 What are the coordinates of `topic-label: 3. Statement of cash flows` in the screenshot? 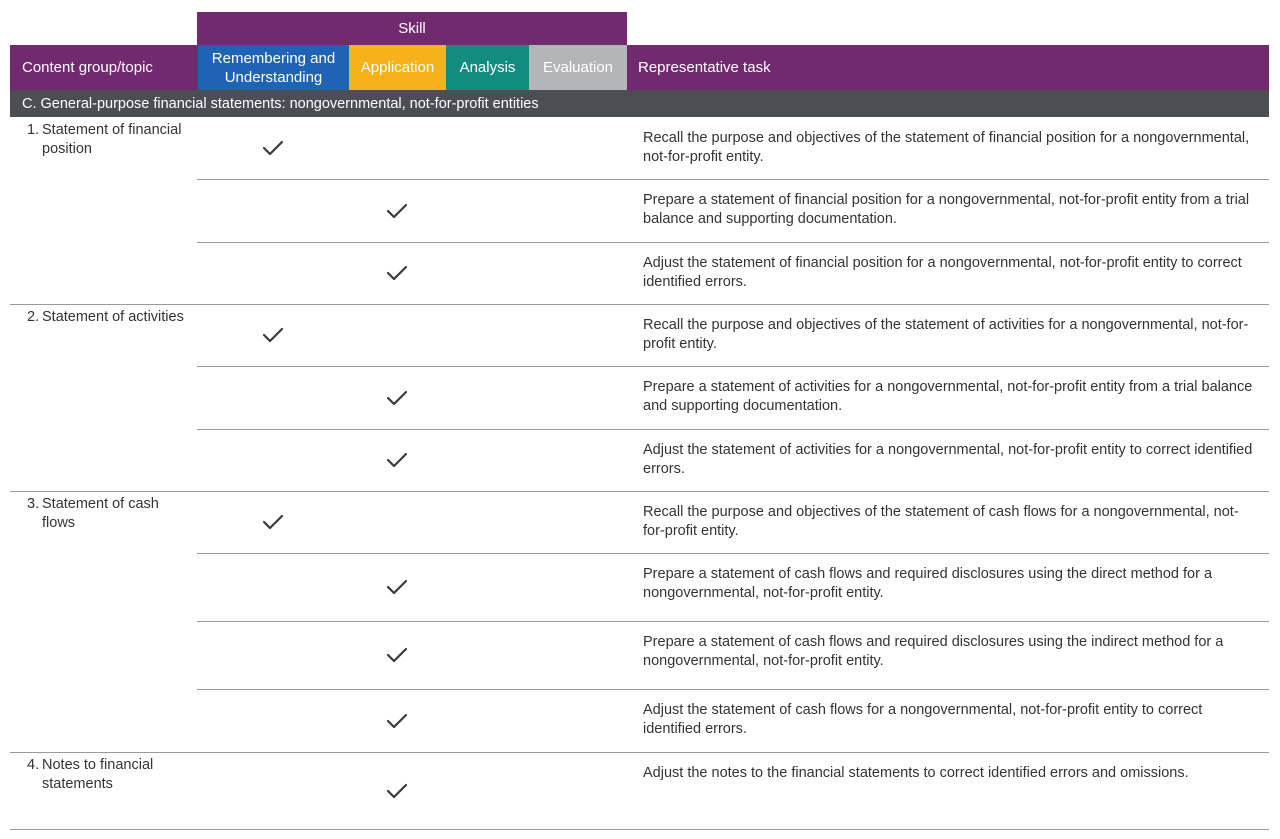 It's located at (109, 514).